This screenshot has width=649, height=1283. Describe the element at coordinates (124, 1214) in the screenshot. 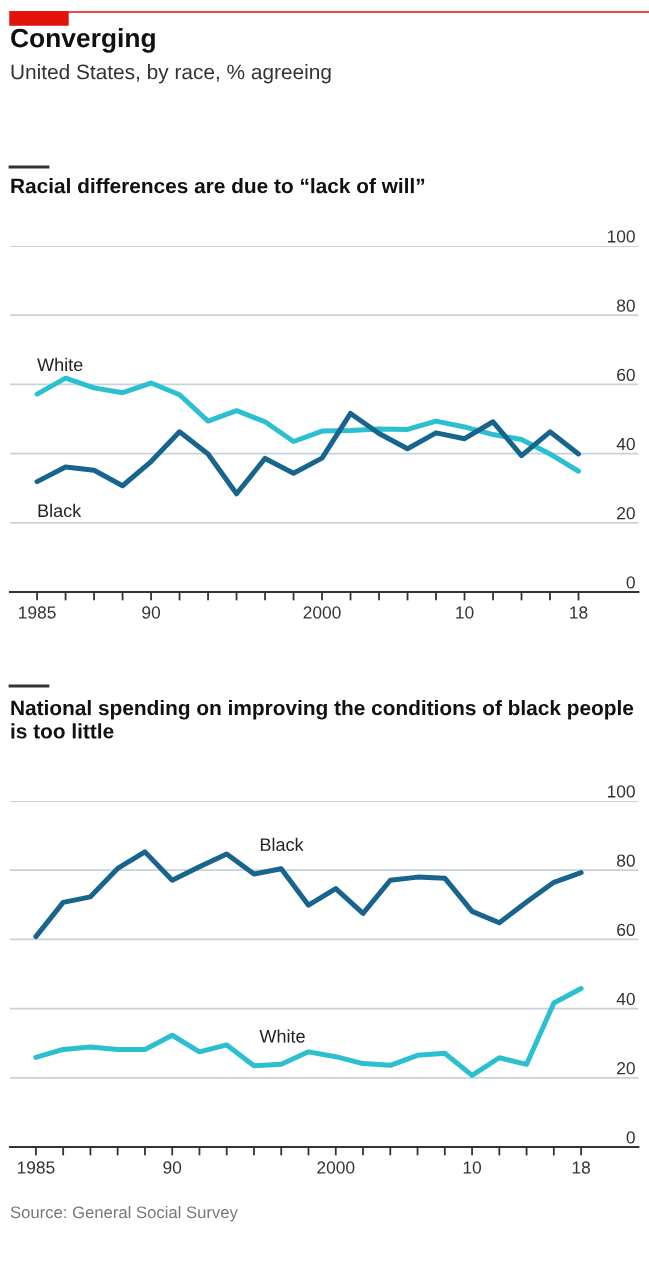

I see `source-note: Source: General Social Survey` at that location.